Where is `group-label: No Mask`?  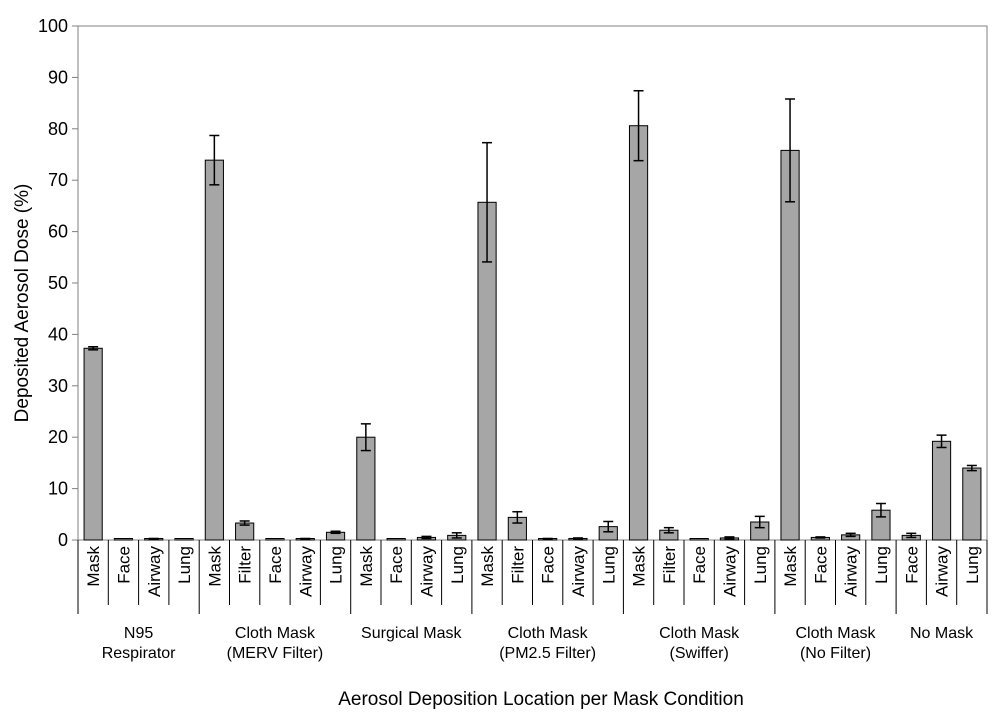 group-label: No Mask is located at coordinates (942, 633).